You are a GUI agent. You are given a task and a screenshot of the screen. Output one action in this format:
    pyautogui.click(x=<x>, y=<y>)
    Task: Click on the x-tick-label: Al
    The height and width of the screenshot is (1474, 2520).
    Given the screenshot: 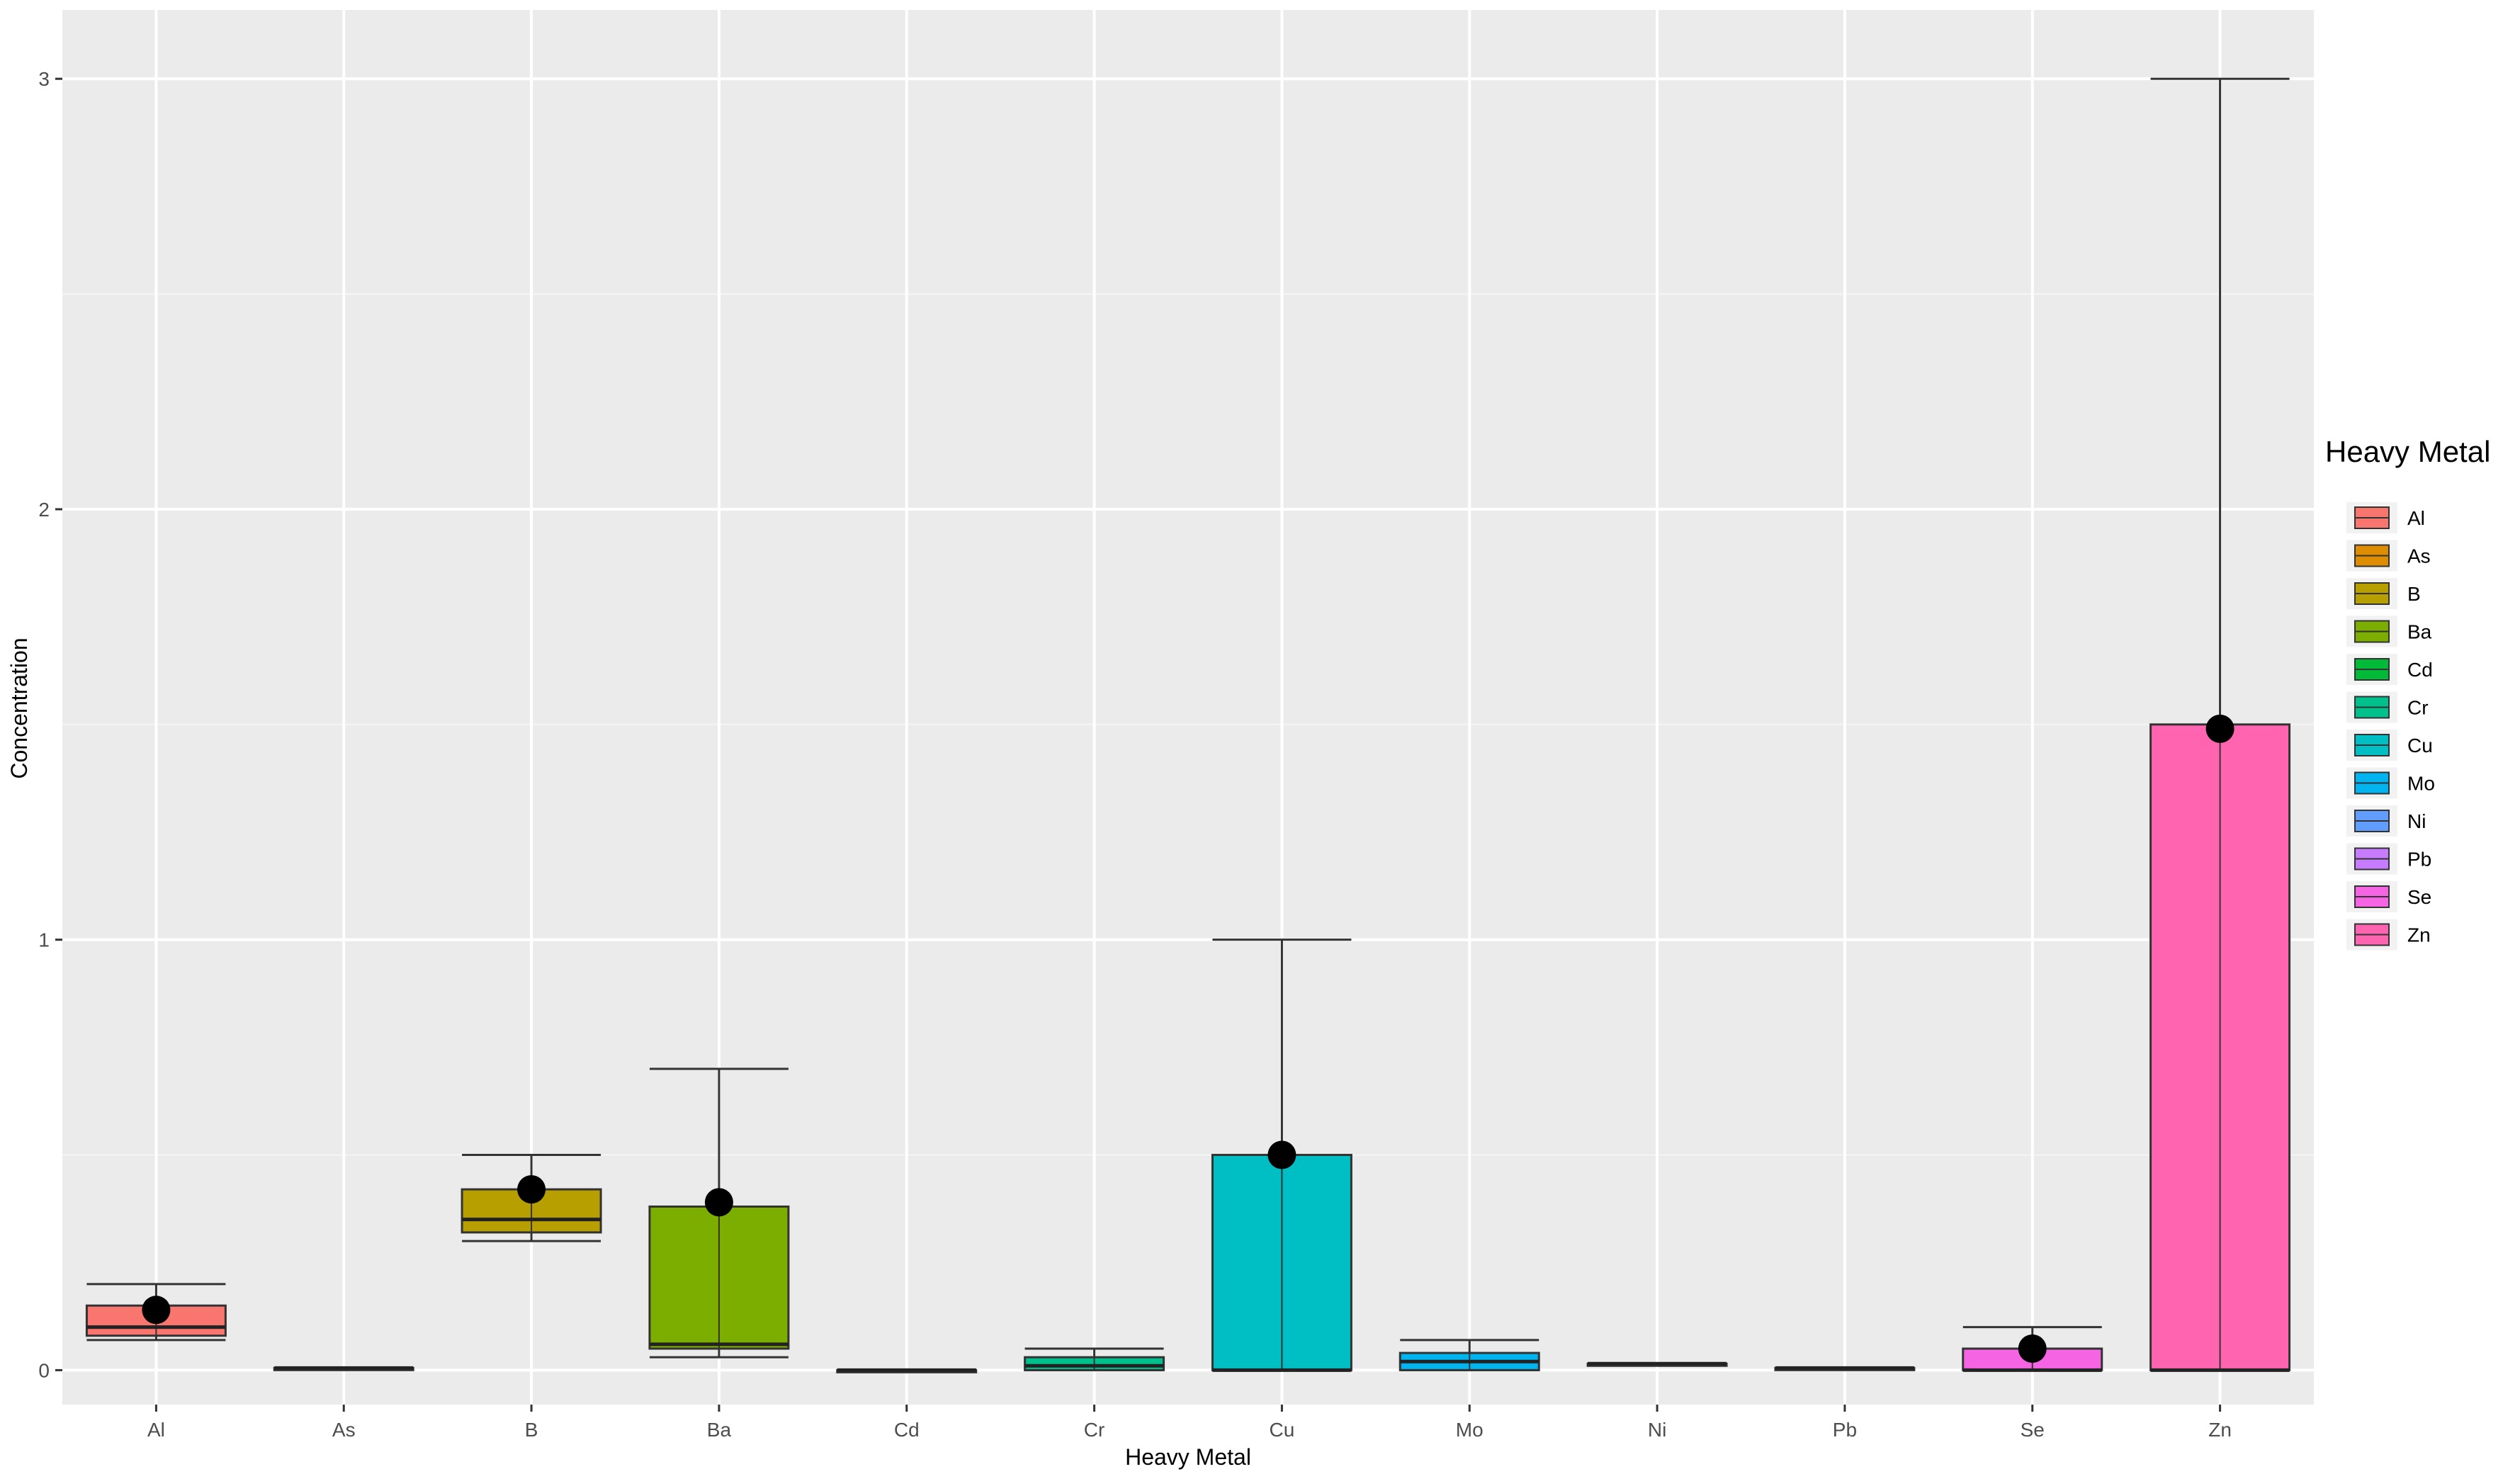 What is the action you would take?
    pyautogui.click(x=156, y=1430)
    